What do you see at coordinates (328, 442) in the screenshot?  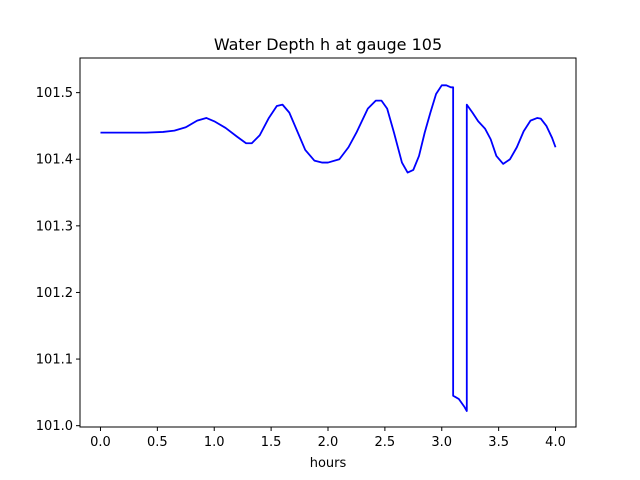 I see `x-tick-label: 2.0` at bounding box center [328, 442].